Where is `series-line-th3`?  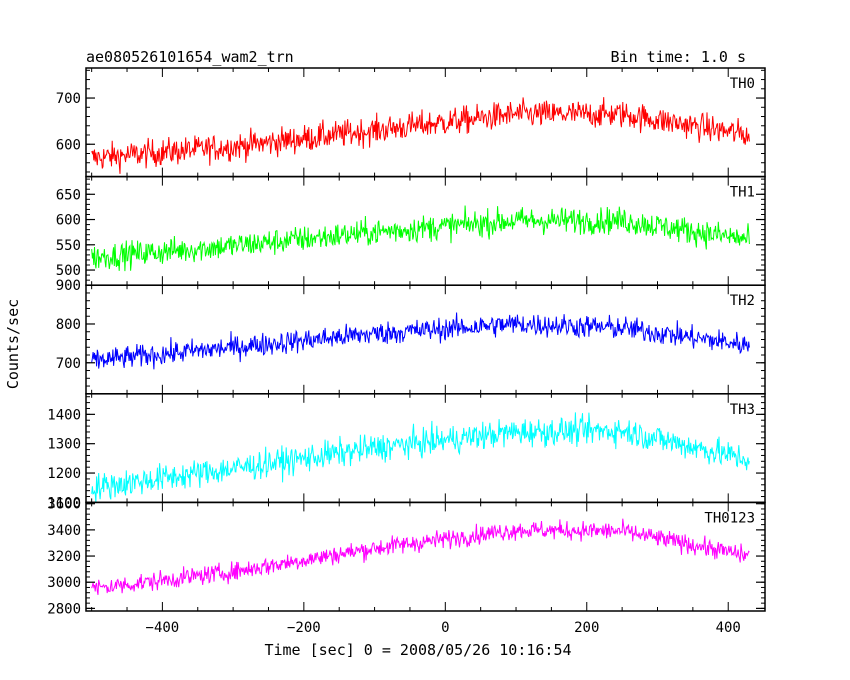
series-line-th3 is located at coordinates (420, 457).